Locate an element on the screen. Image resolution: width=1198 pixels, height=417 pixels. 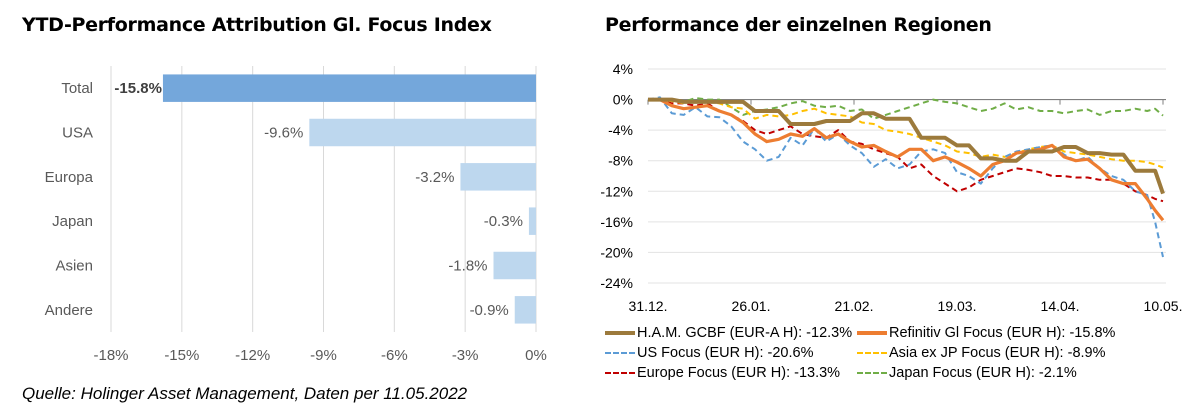
y-tick-label: -20% is located at coordinates (616, 252).